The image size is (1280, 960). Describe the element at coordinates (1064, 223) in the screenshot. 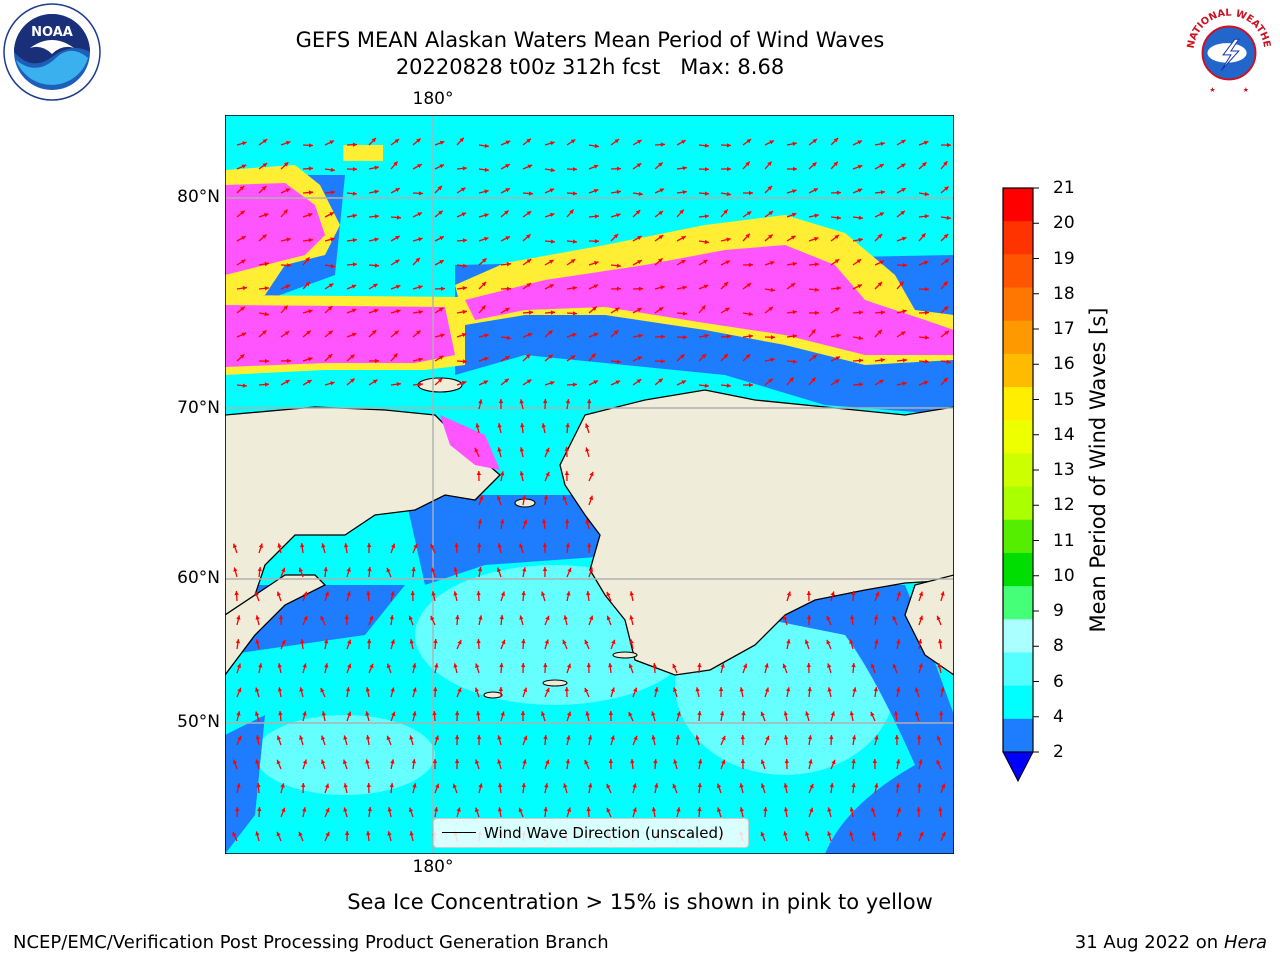

I see `colorbar-tick-label: 20` at that location.